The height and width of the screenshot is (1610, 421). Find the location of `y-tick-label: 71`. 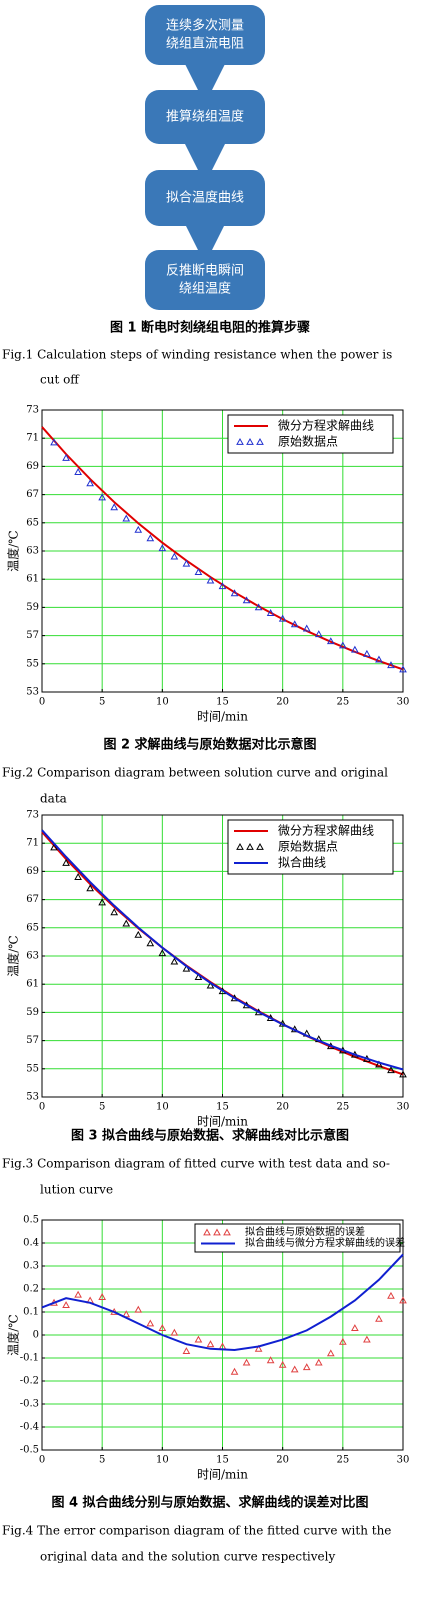

y-tick-label: 71 is located at coordinates (32, 438).